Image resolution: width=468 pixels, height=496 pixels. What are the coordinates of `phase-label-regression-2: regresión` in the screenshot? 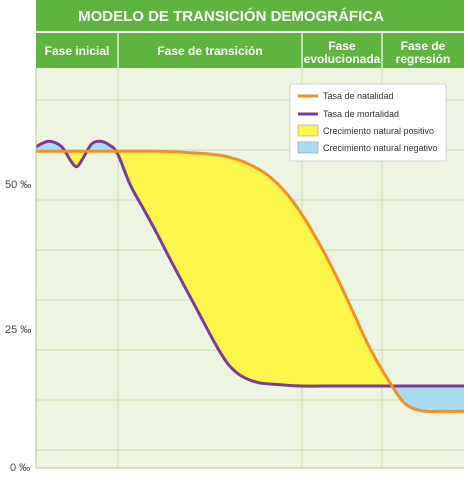 It's located at (423, 59).